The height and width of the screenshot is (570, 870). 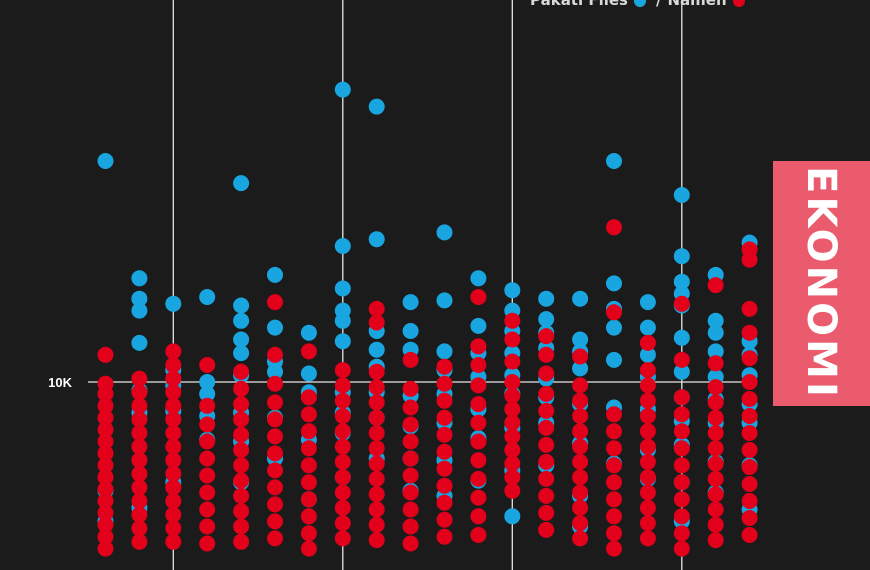 What do you see at coordinates (60, 382) in the screenshot?
I see `y-tick-label: 10K` at bounding box center [60, 382].